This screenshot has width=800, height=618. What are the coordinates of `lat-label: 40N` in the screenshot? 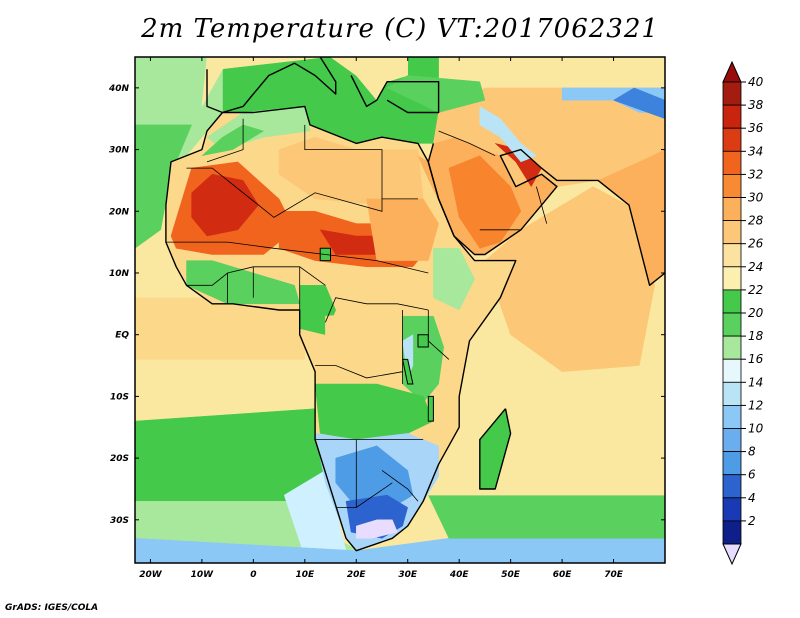 It's located at (119, 89).